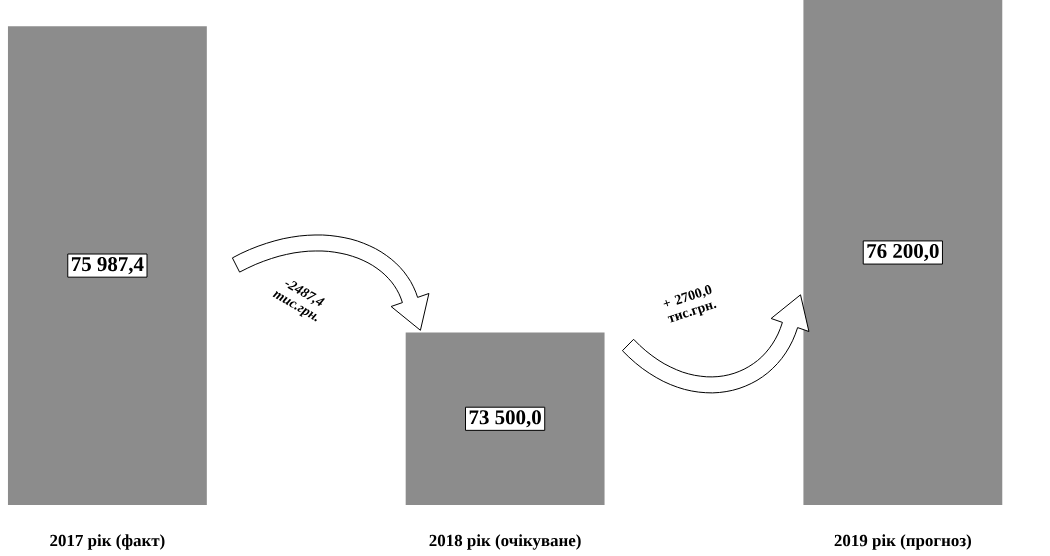  Describe the element at coordinates (690, 304) in the screenshot. I see `annotation: + 2700,0 тис.грн.` at that location.